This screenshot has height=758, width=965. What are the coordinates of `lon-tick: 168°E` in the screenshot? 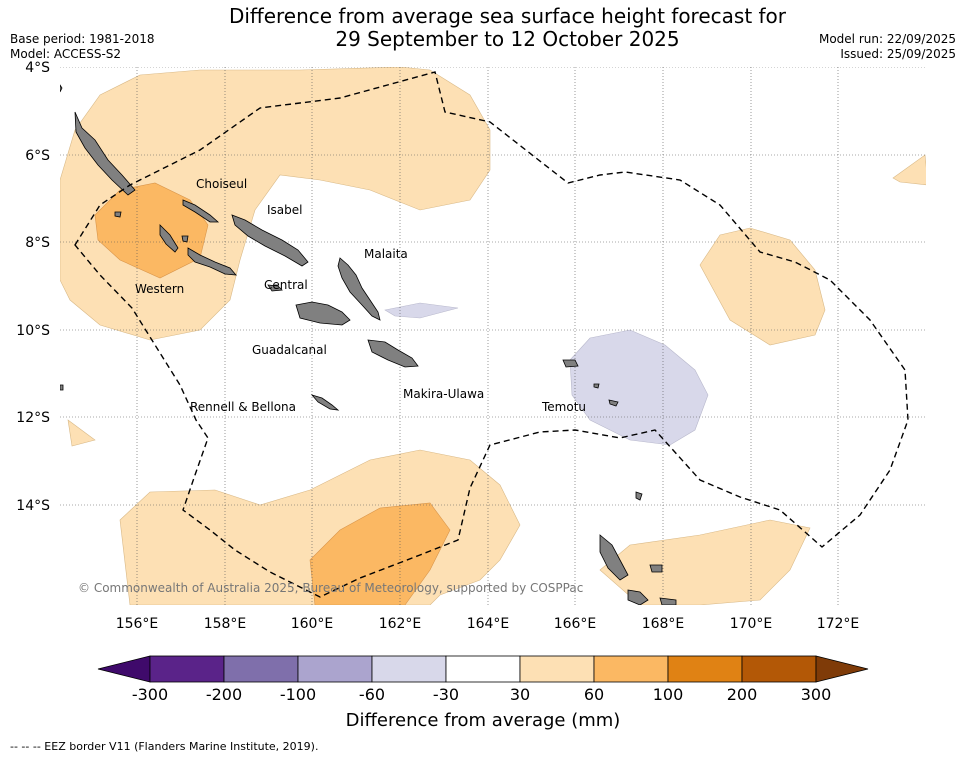 It's located at (663, 624).